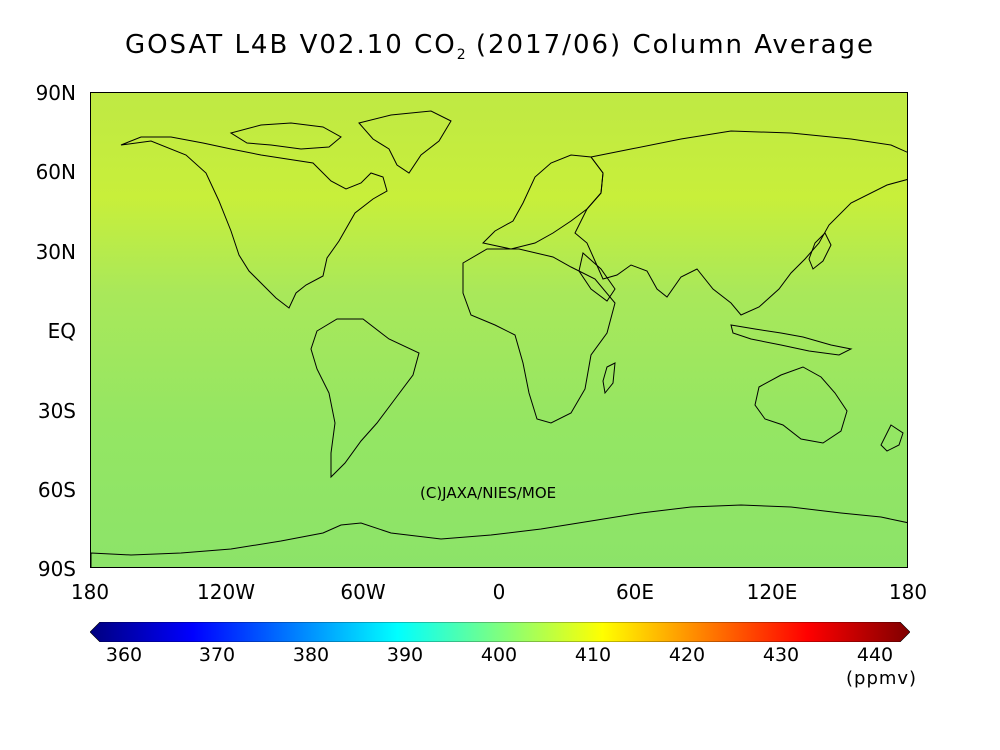 Image resolution: width=1000 pixels, height=750 pixels. I want to click on lat-label-90n: 90N, so click(55, 93).